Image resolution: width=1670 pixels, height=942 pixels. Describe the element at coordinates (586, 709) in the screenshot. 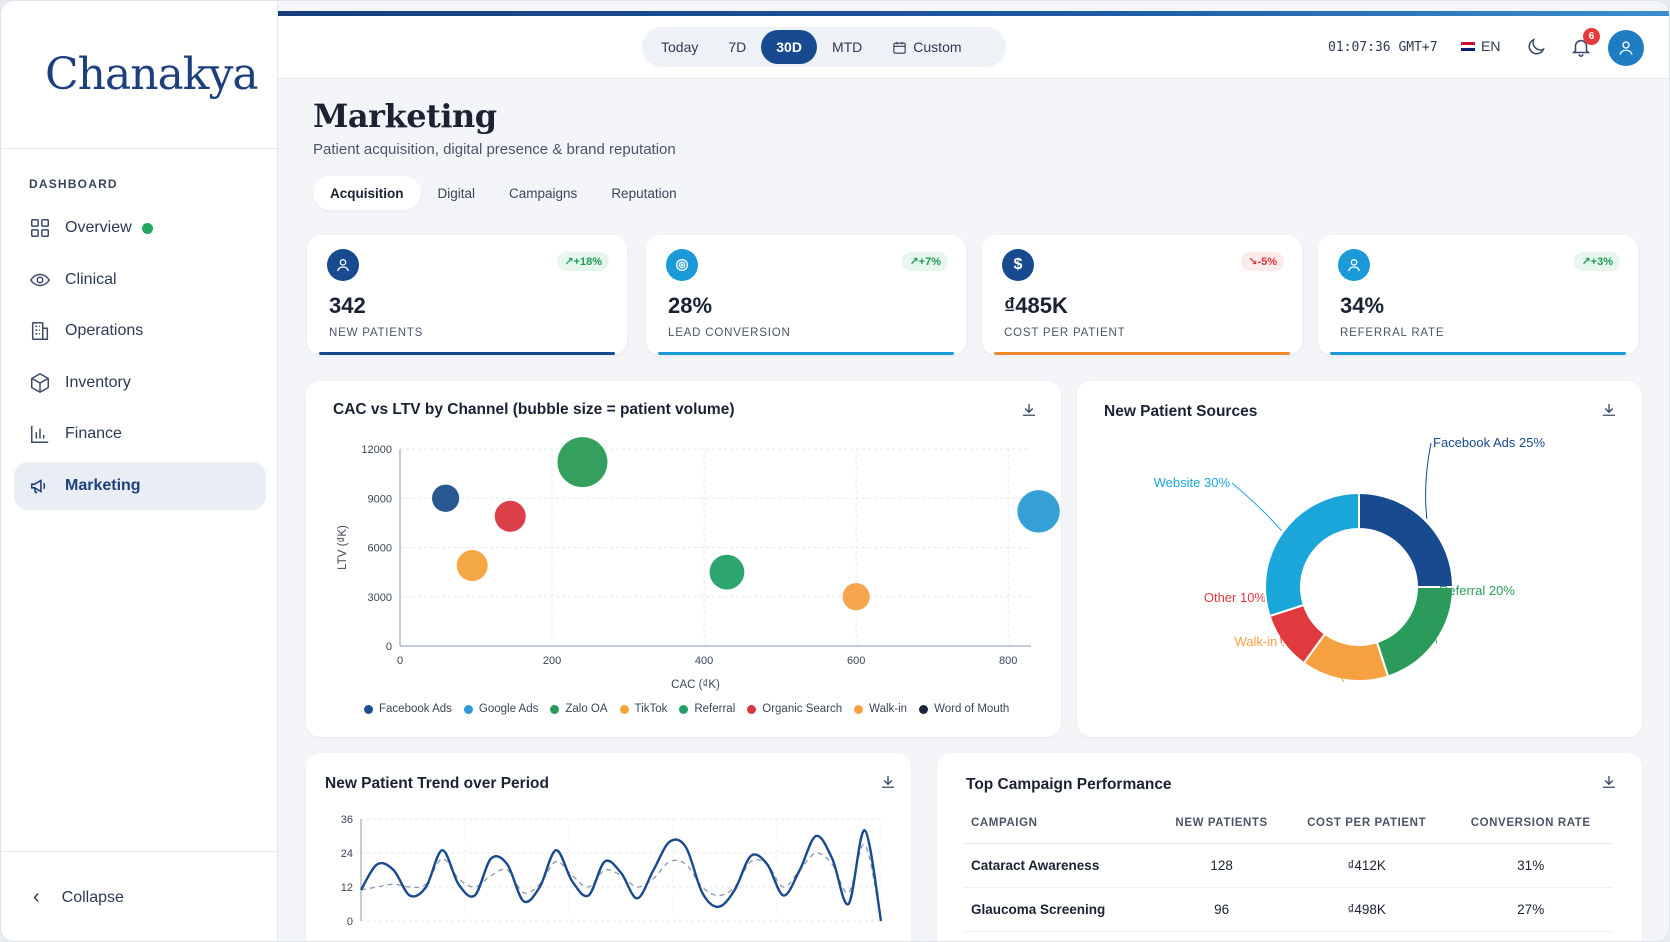

I see `legend-label: Zalo OA` at that location.